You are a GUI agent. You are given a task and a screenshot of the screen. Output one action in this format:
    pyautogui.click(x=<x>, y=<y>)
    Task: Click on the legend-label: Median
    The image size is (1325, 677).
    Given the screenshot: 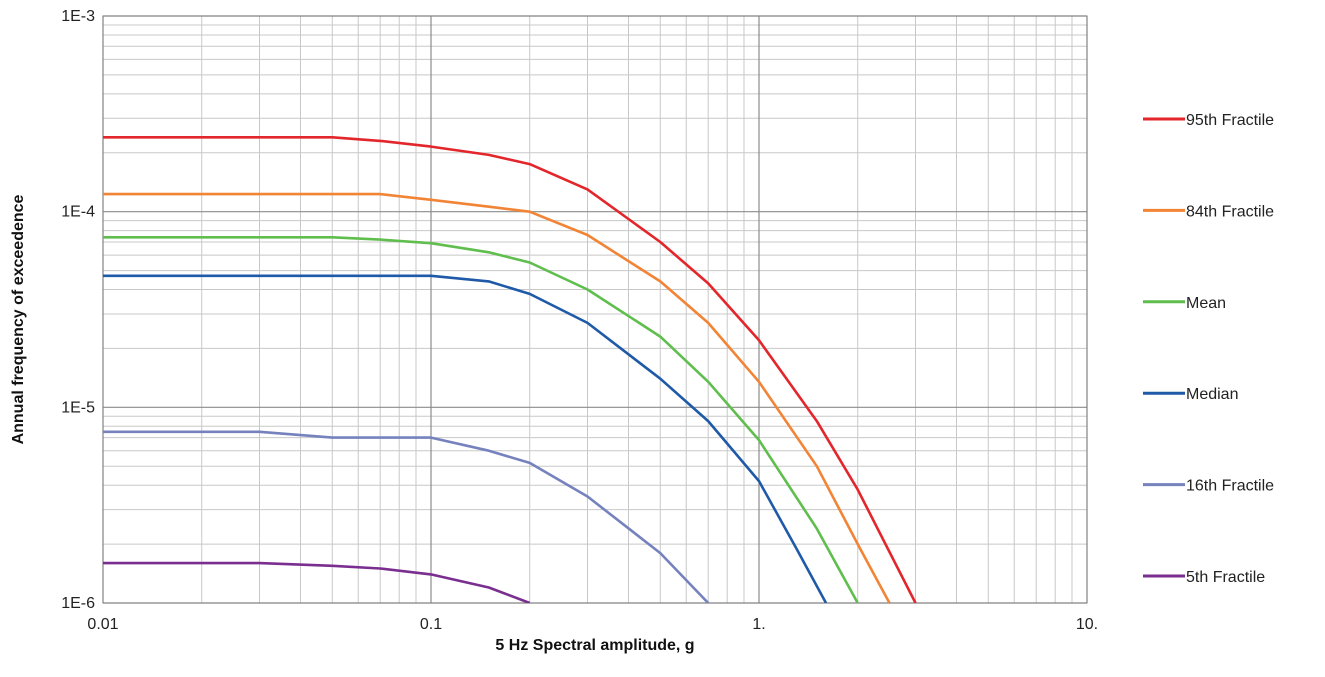 What is the action you would take?
    pyautogui.click(x=1212, y=394)
    